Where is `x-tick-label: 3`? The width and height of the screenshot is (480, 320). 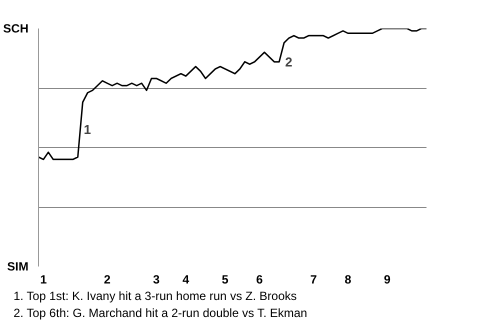
x-tick-label: 3 is located at coordinates (156, 279).